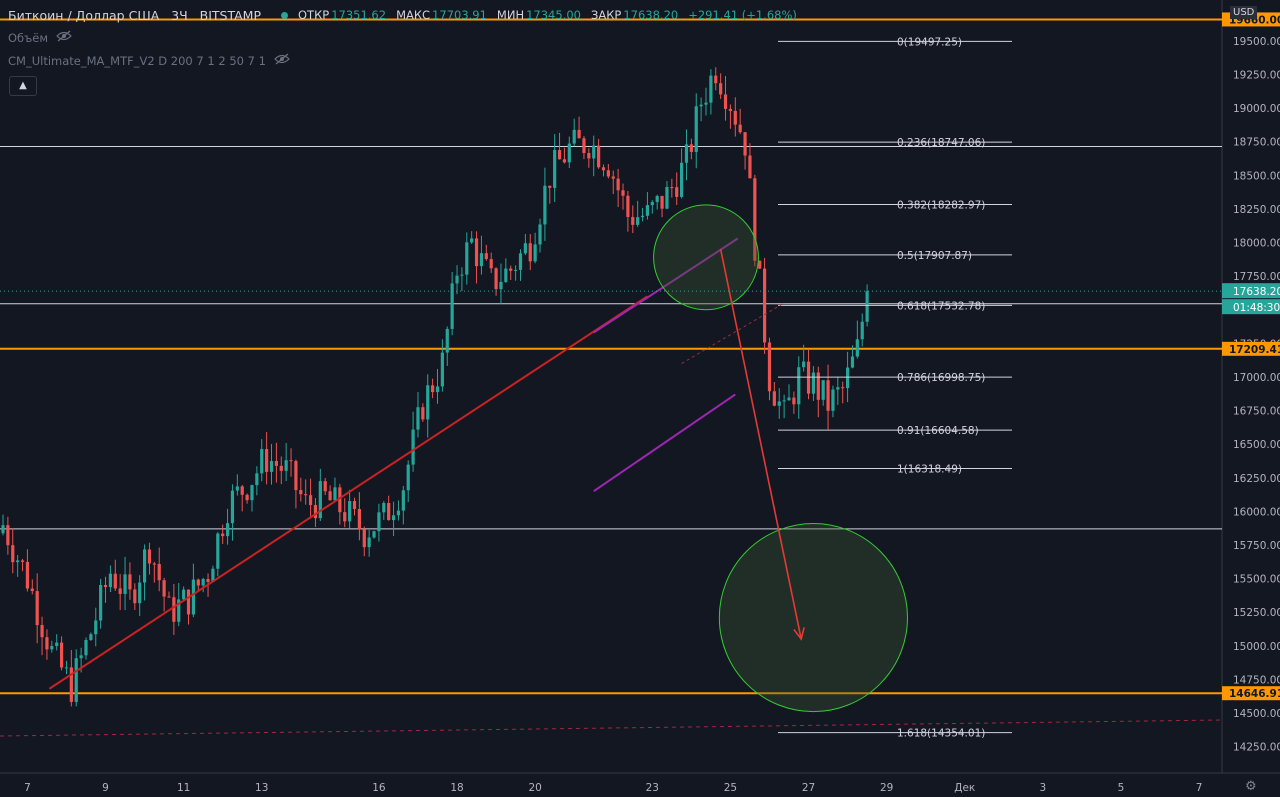  What do you see at coordinates (137, 60) in the screenshot?
I see `ma-indicator-label: CM_Ultimate_MA_MTF_V2 D 200 7 1 2 50 7 1` at bounding box center [137, 60].